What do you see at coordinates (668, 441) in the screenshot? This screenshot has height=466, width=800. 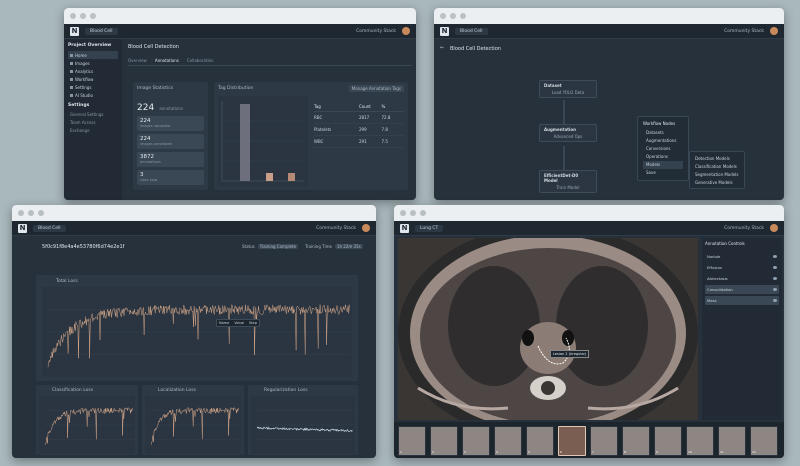 I see `ct-thumbnail: 9` at bounding box center [668, 441].